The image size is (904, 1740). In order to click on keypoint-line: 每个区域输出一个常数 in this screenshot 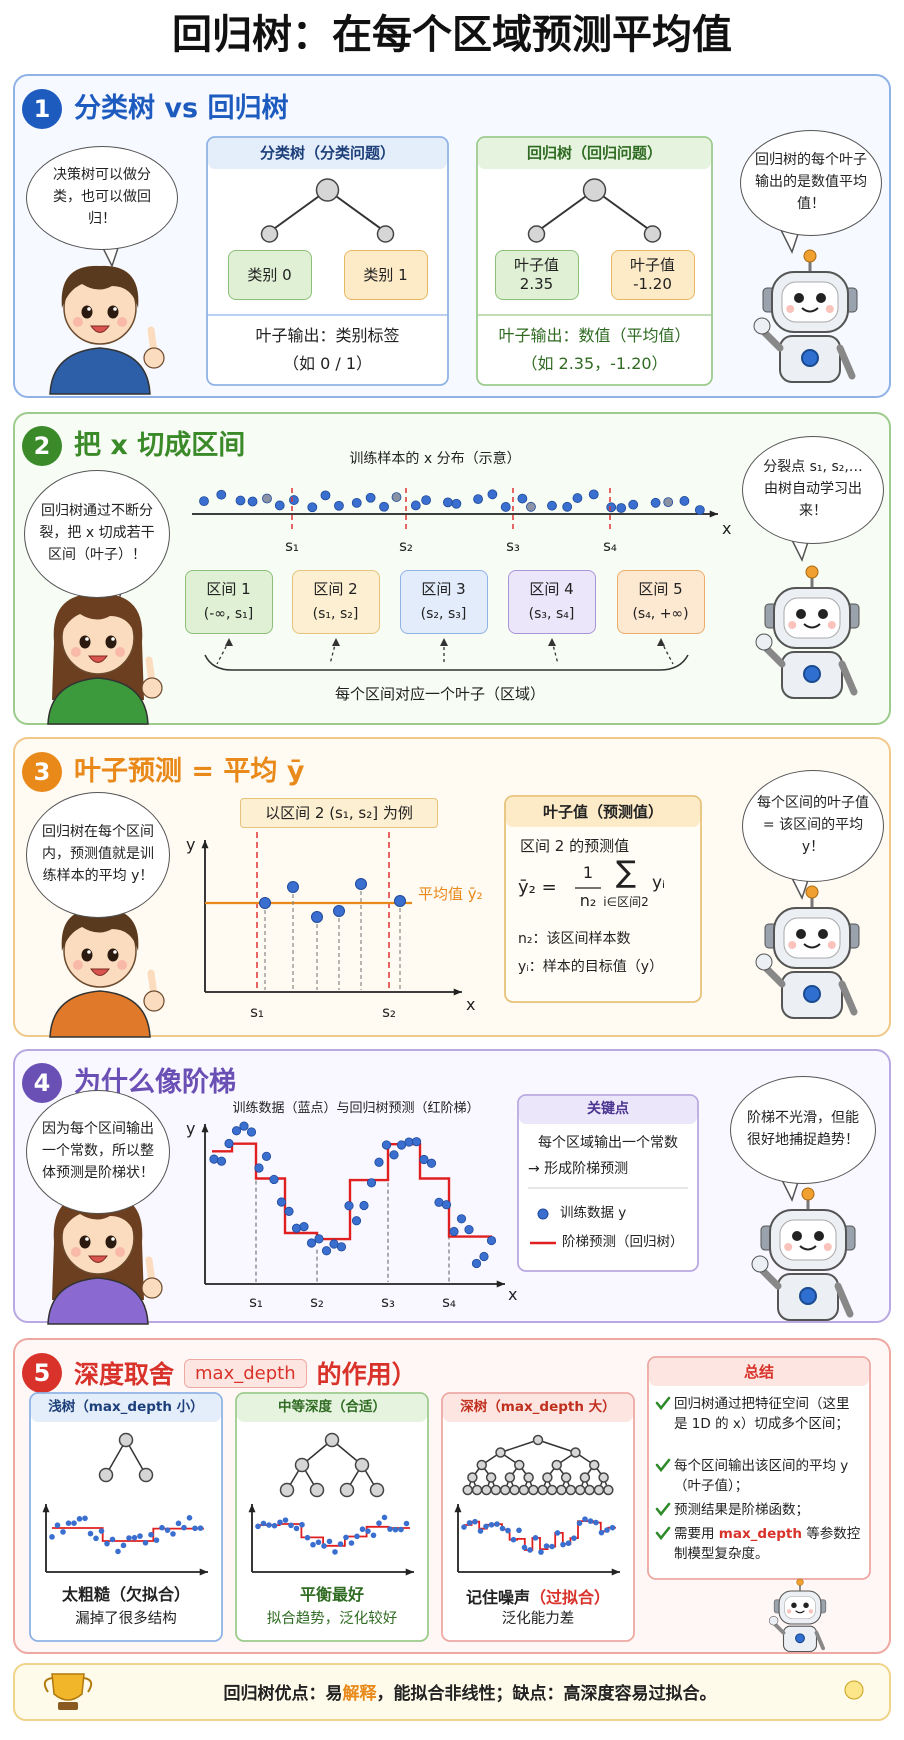, I will do `click(608, 1143)`.